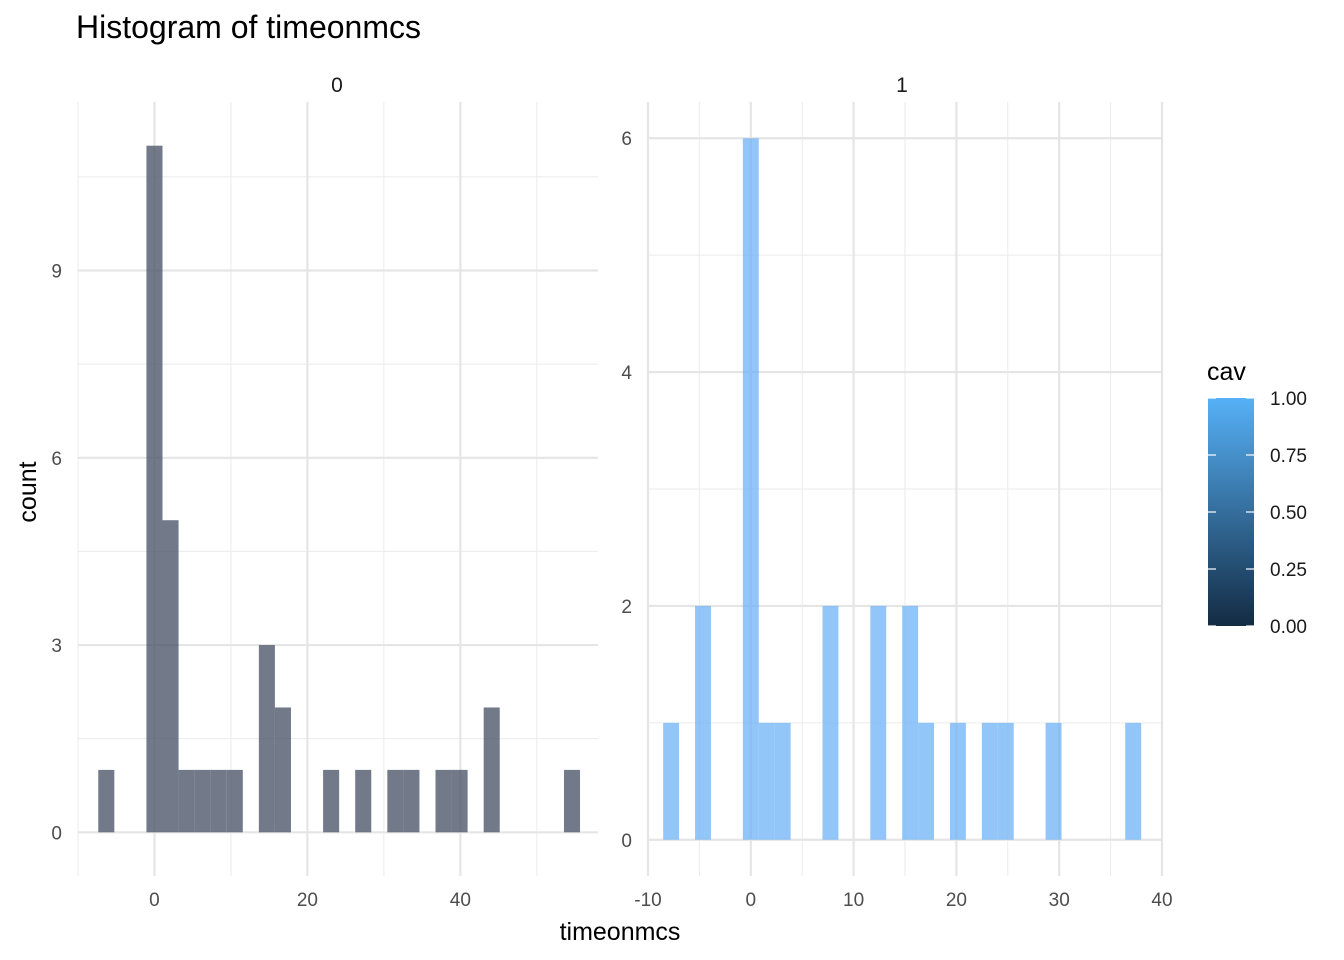  I want to click on x-tick-label: 10, so click(853, 900).